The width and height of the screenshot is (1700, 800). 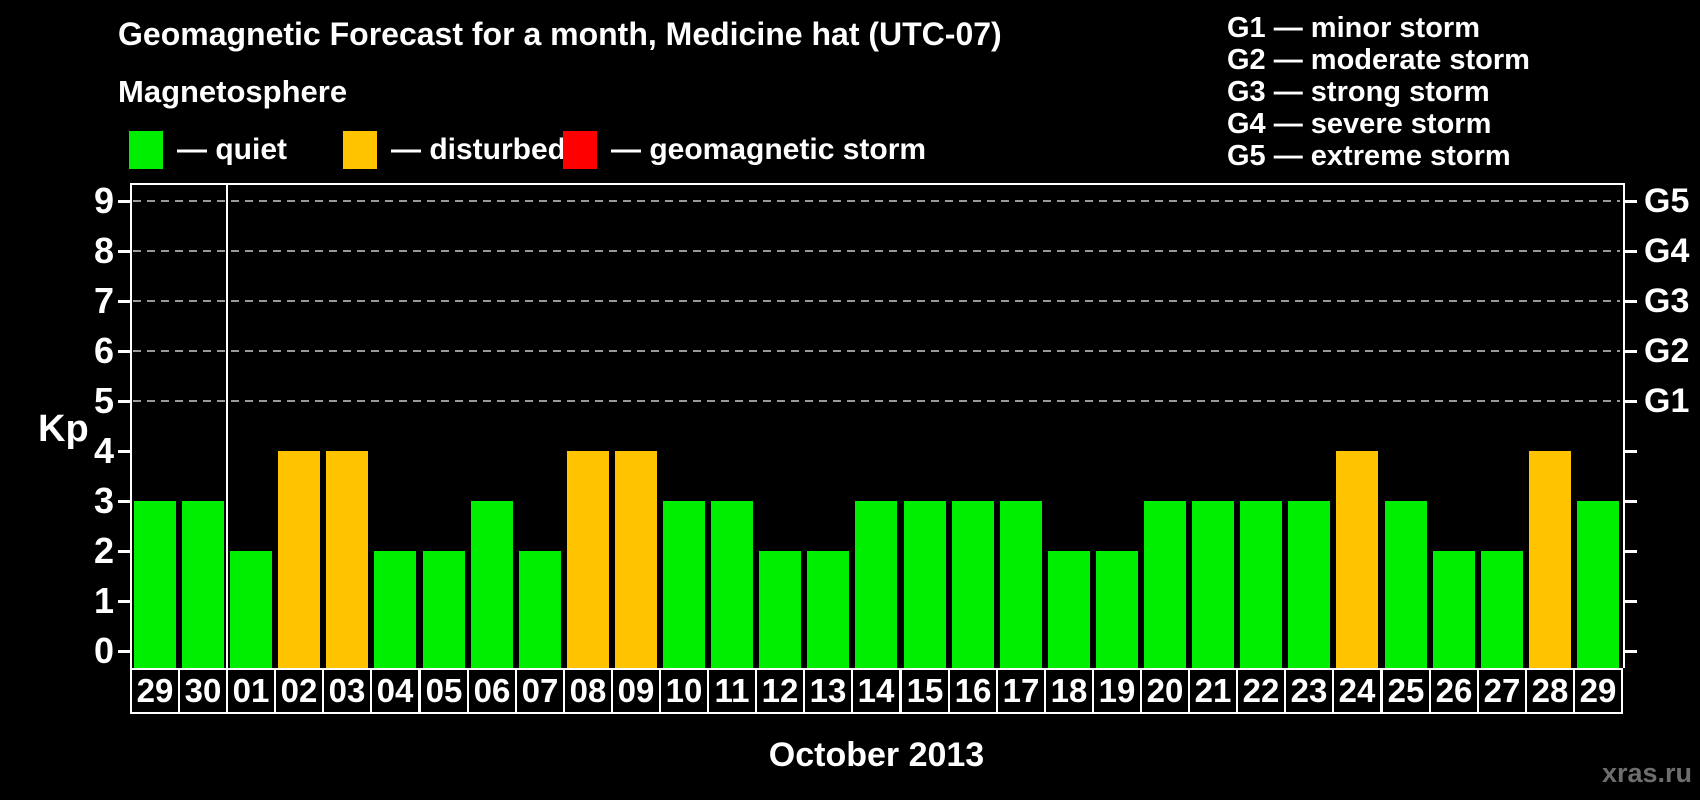 I want to click on y-left-tick-label-8: 8, so click(x=103, y=250).